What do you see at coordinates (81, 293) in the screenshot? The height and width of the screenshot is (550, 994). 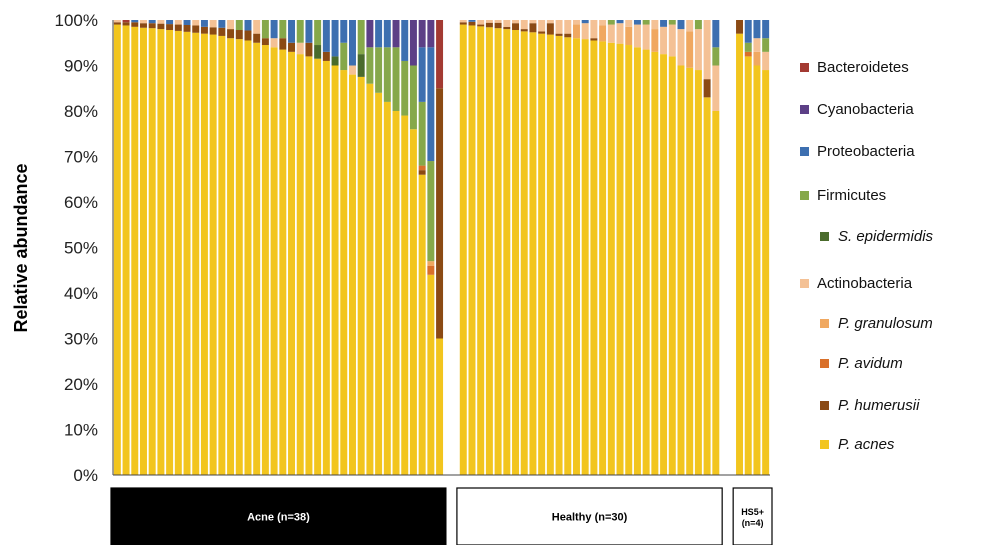 I see `y-tick-label: 40%` at bounding box center [81, 293].